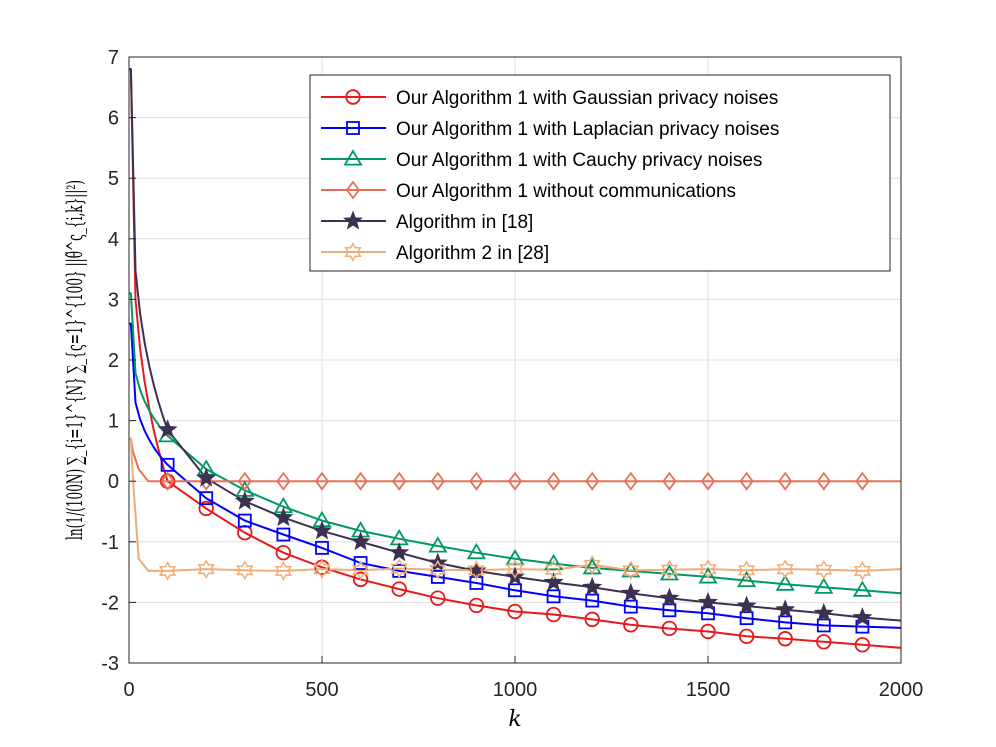  Describe the element at coordinates (113, 179) in the screenshot. I see `y-tick-label: 5` at that location.